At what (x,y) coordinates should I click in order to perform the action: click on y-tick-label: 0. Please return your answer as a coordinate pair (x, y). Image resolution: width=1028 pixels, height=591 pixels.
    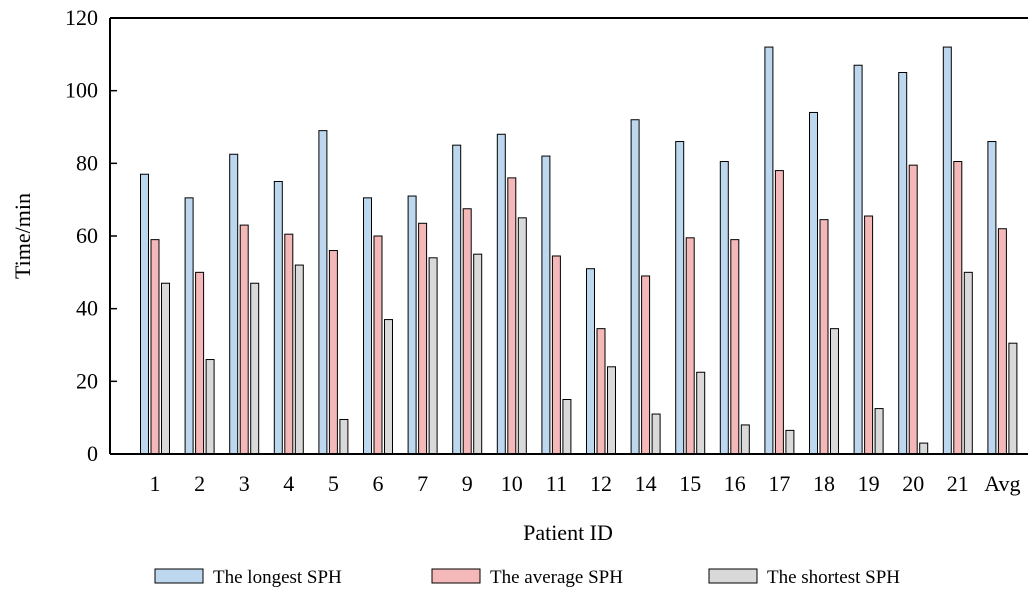
    Looking at the image, I should click on (92, 453).